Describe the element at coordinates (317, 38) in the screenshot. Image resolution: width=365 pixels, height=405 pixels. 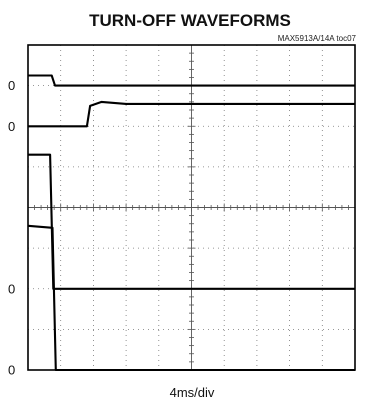
I see `figure-number: MAX5913A/14A toc07` at that location.